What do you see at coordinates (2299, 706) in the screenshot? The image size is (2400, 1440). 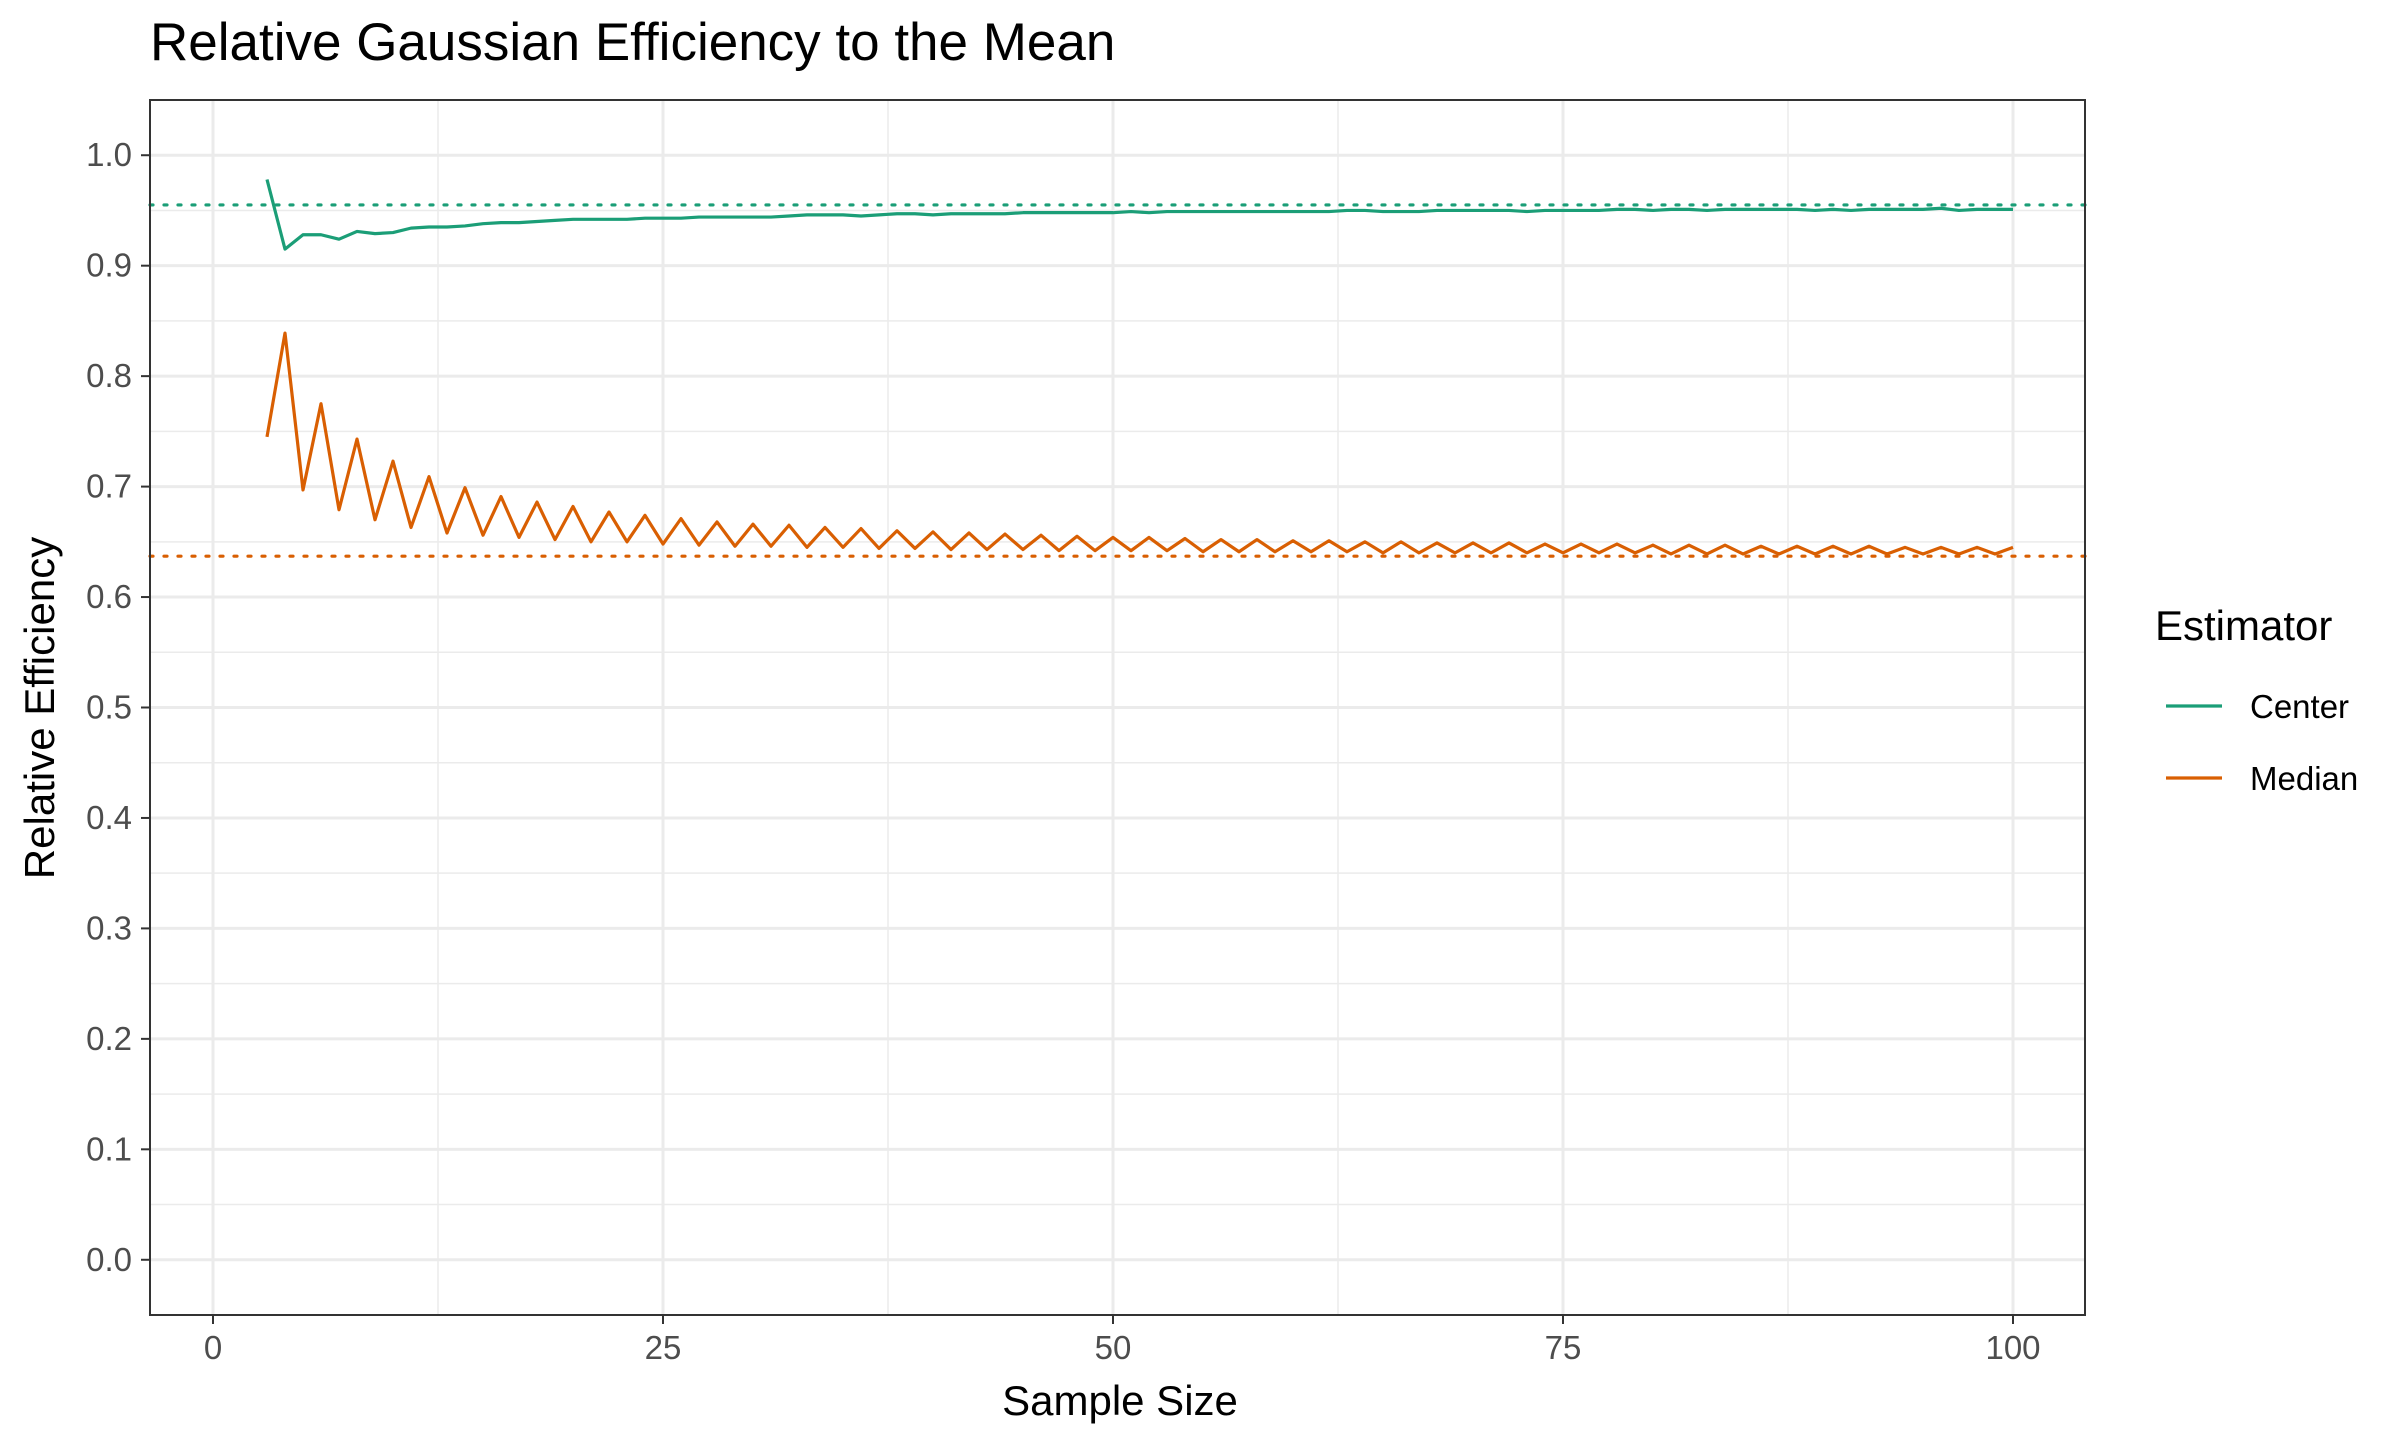 I see `legend-label-center: Center` at bounding box center [2299, 706].